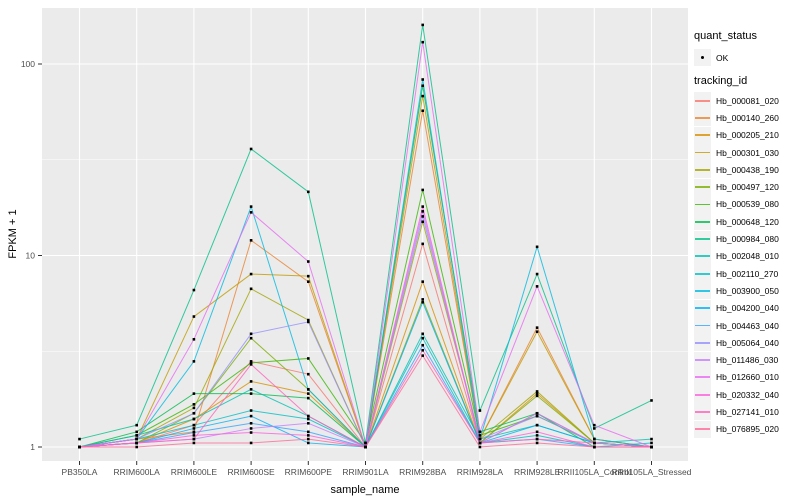  I want to click on legend-item-label: Hb_005064_040, so click(747, 342).